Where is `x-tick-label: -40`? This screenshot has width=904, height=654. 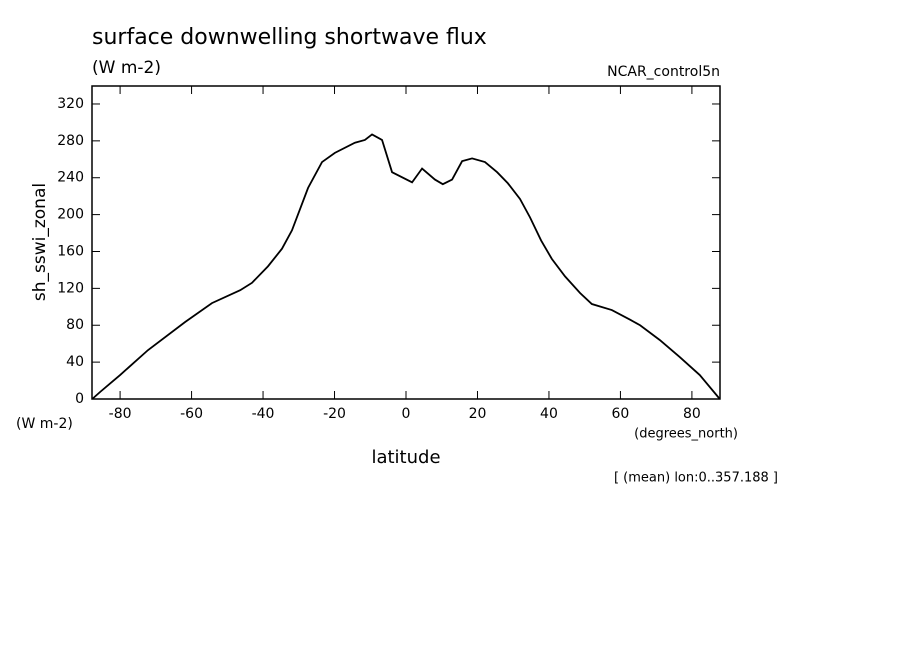
x-tick-label: -40 is located at coordinates (263, 414).